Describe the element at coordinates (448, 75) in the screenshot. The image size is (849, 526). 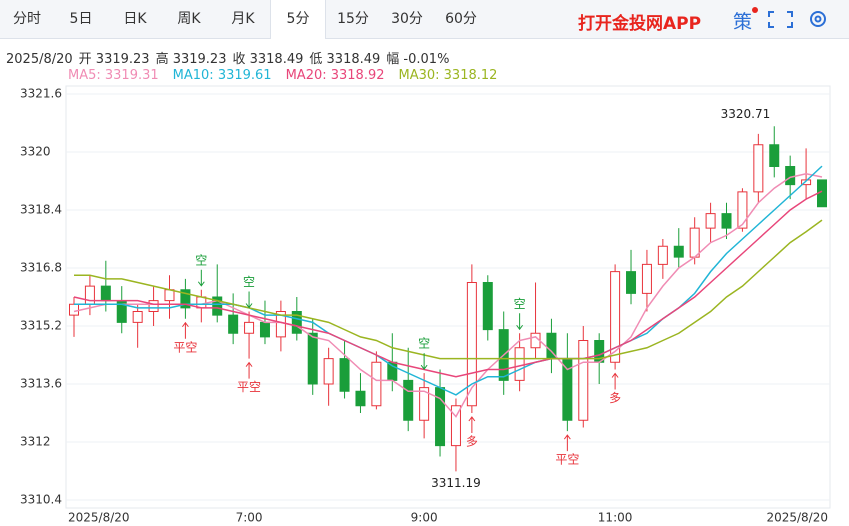
I see `legend-item: MA30: 3318.12` at that location.